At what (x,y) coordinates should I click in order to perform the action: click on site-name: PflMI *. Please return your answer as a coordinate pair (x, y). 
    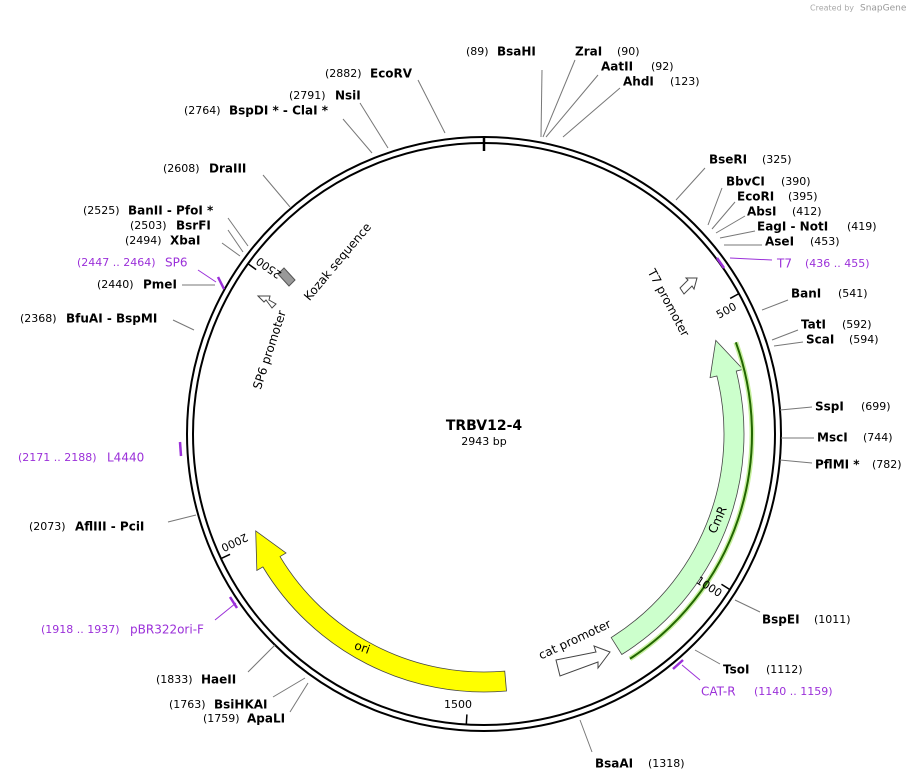
    Looking at the image, I should click on (837, 465).